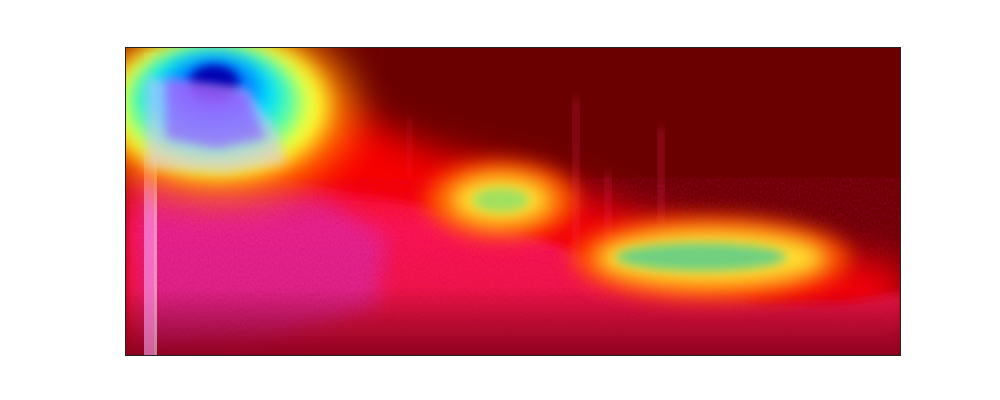  What do you see at coordinates (513, 321) in the screenshot?
I see `bottom-darkening` at bounding box center [513, 321].